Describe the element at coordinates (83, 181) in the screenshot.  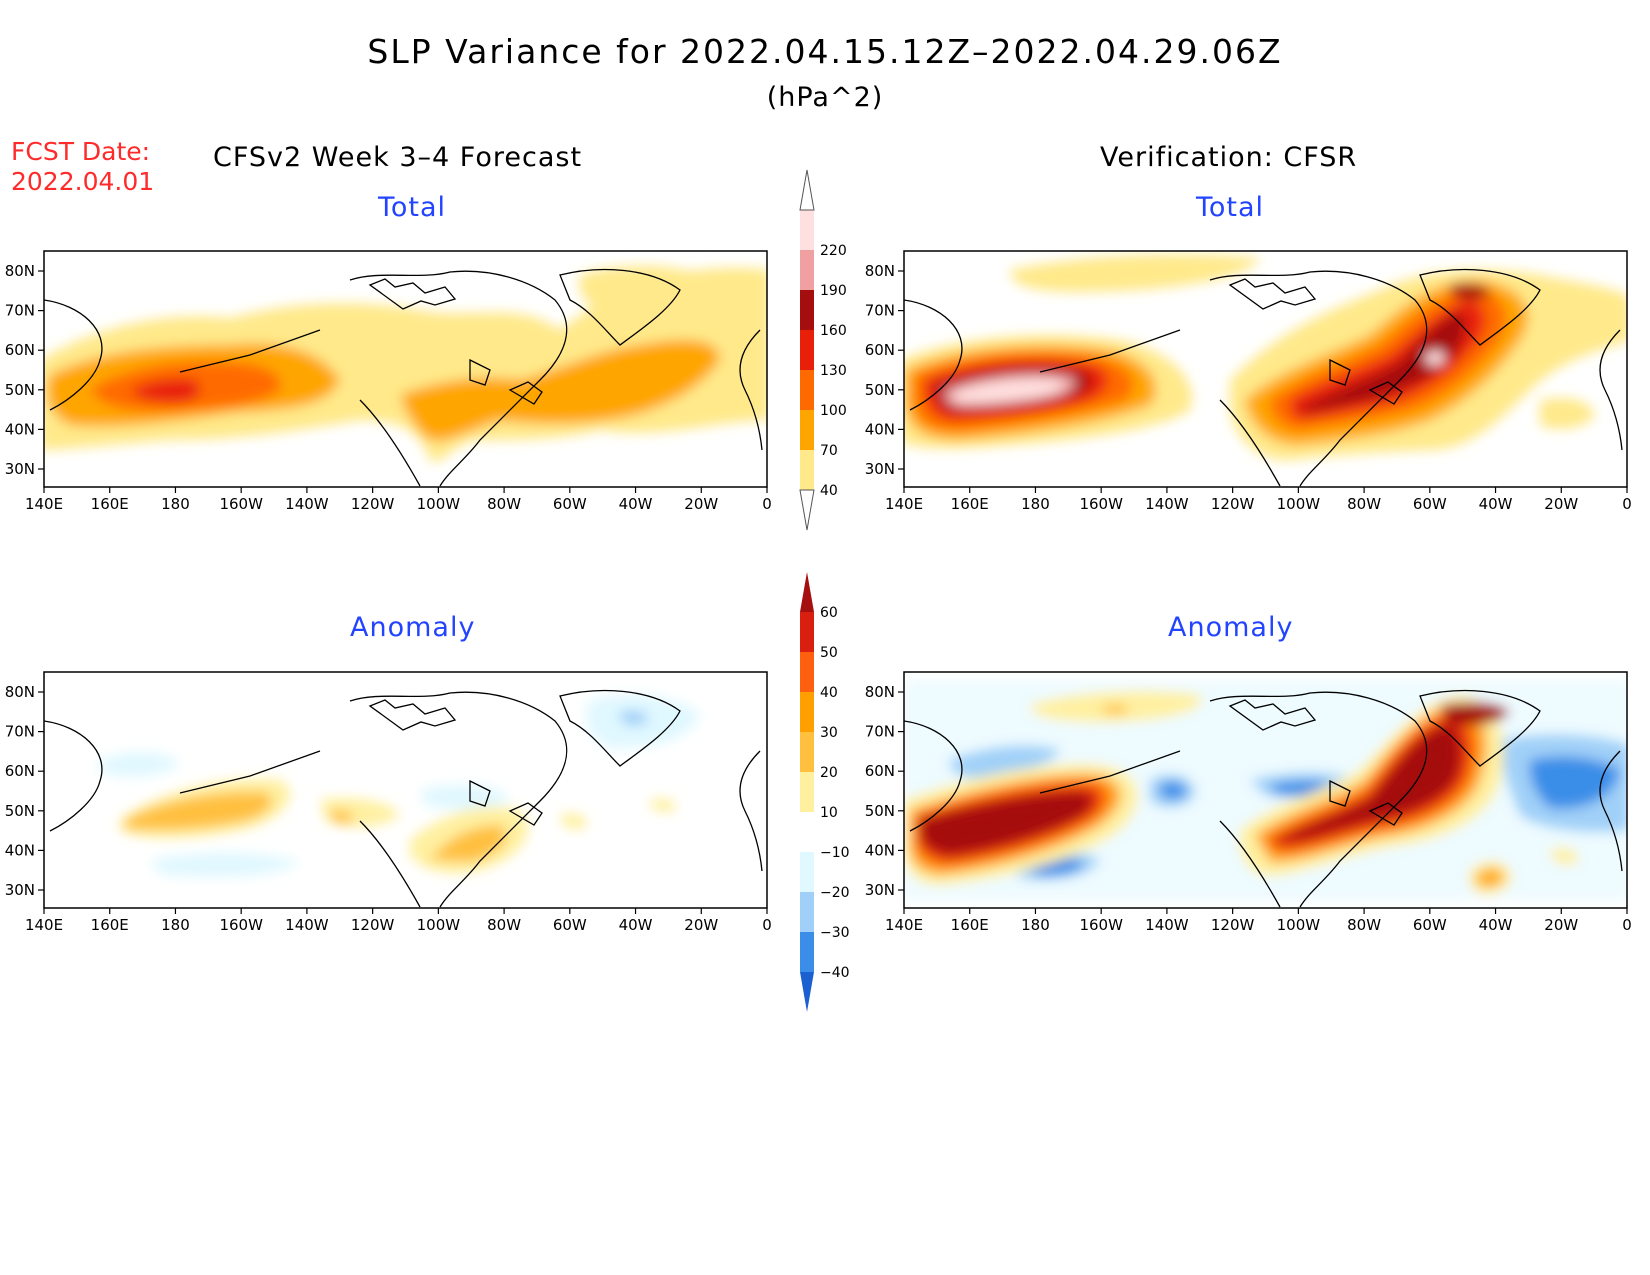
I see `fcst-date-value: 2022.04.01` at that location.